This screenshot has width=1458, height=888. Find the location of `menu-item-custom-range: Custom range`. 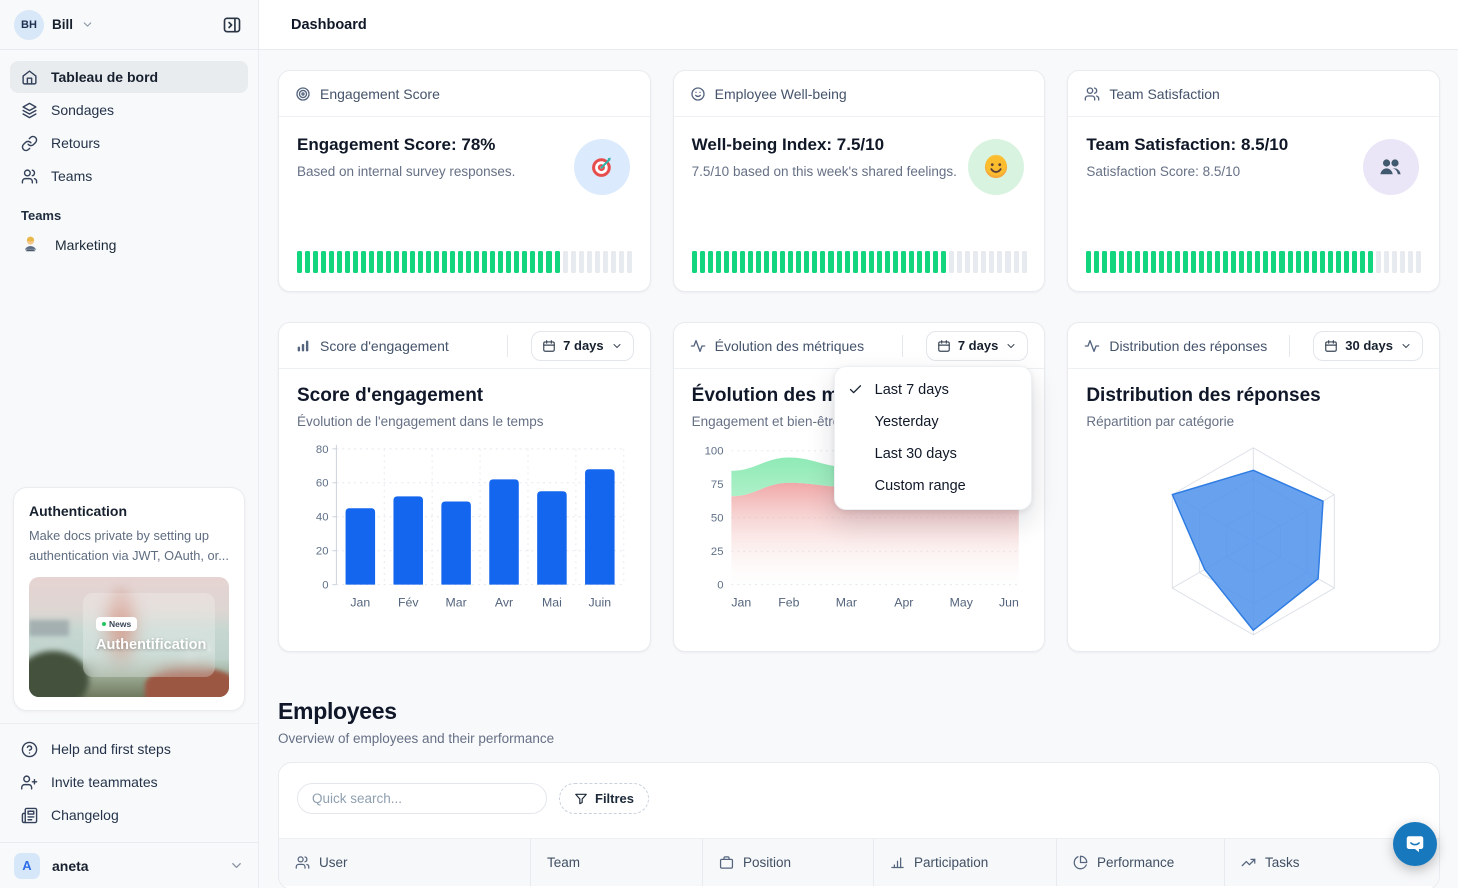

menu-item-custom-range: Custom range is located at coordinates (920, 486).